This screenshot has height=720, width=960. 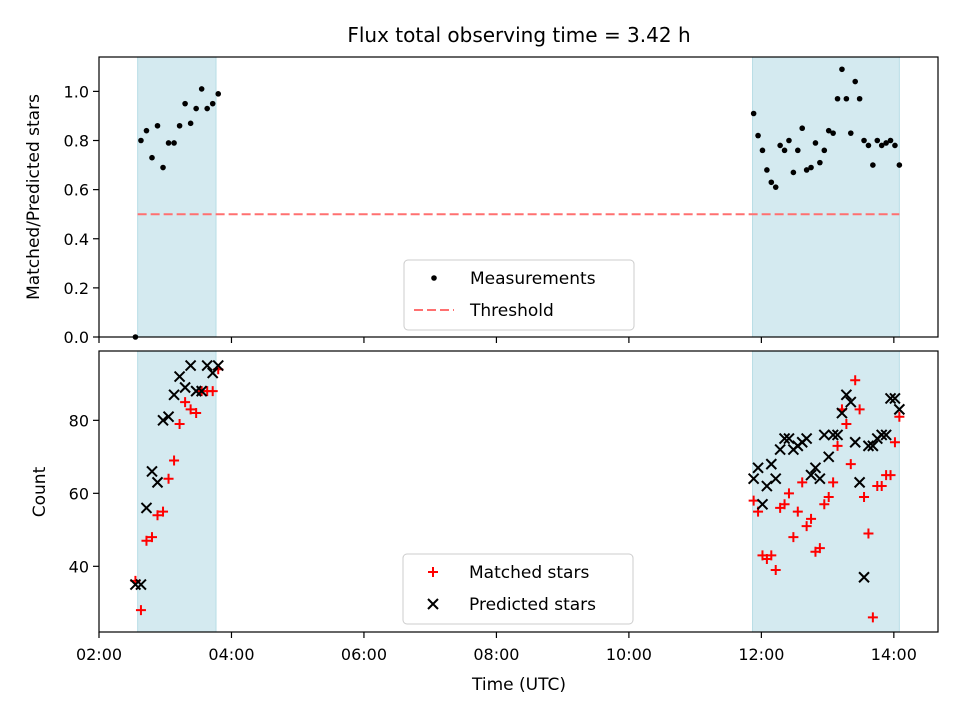 I want to click on y-tick-label: 0.6, so click(x=76, y=190).